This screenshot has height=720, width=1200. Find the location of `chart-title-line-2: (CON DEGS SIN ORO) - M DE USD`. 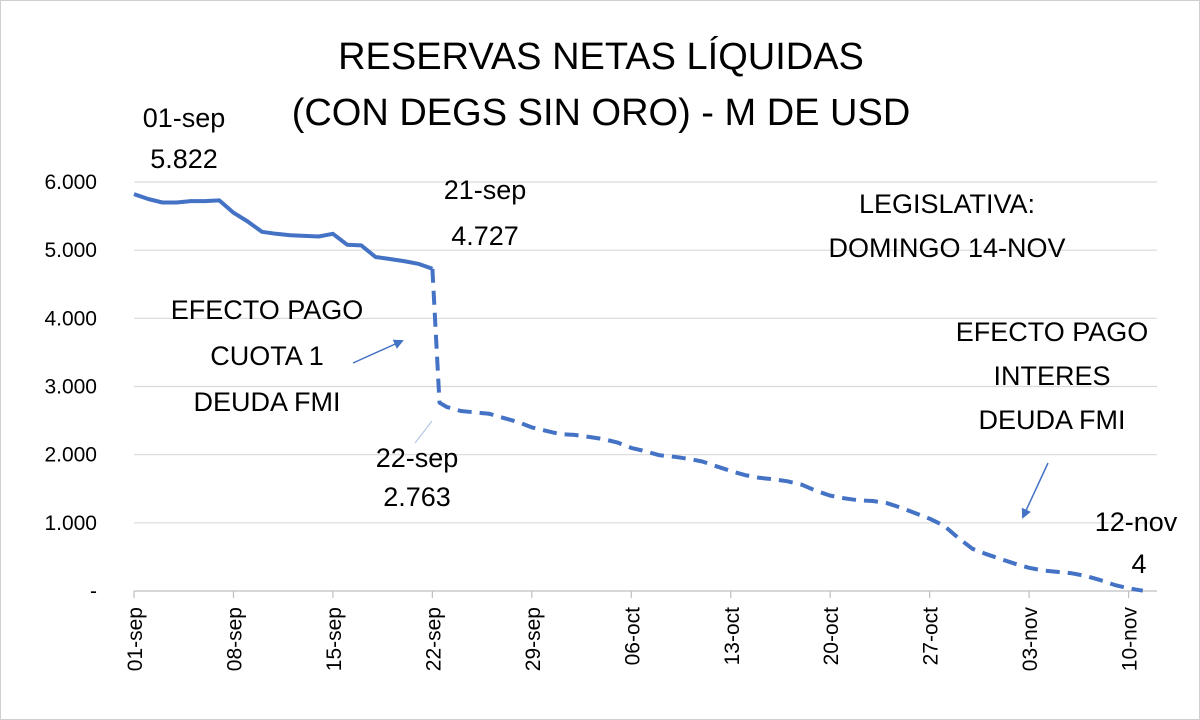

chart-title-line-2: (CON DEGS SIN ORO) - M DE USD is located at coordinates (601, 113).